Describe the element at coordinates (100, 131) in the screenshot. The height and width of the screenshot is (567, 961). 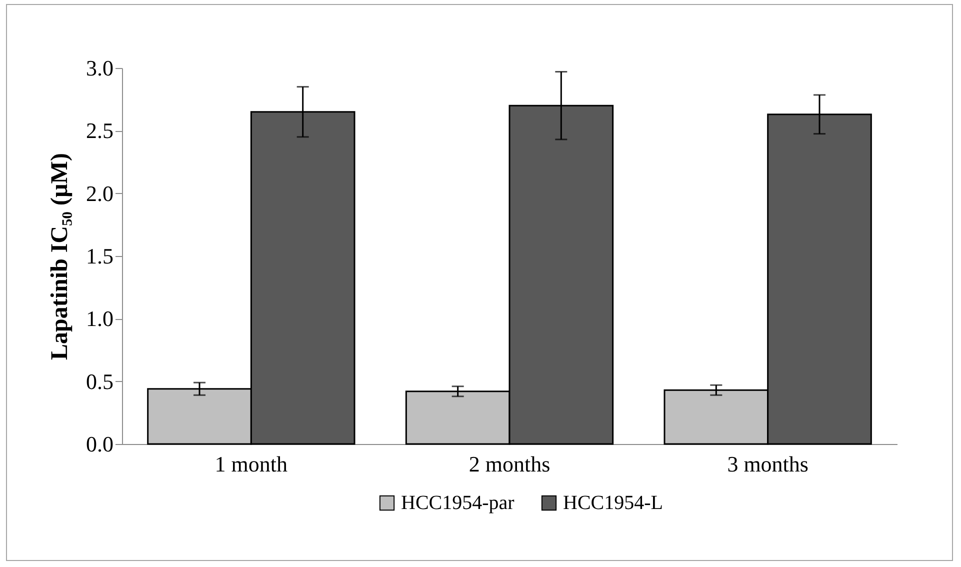
I see `y-tick-label: 2.5` at that location.